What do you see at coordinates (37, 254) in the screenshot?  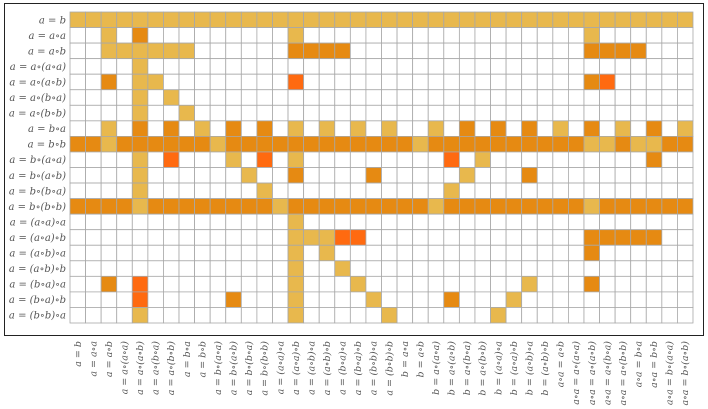 I see `row-label: a = (a∘b)∘a` at bounding box center [37, 254].